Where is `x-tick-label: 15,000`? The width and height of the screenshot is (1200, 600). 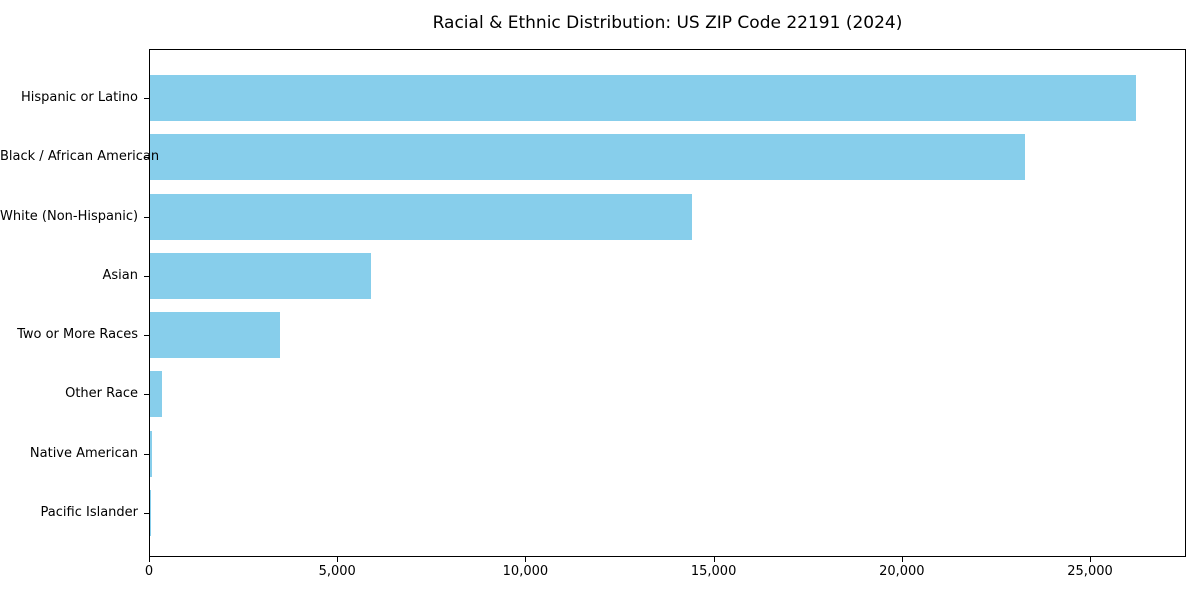 x-tick-label: 15,000 is located at coordinates (713, 571).